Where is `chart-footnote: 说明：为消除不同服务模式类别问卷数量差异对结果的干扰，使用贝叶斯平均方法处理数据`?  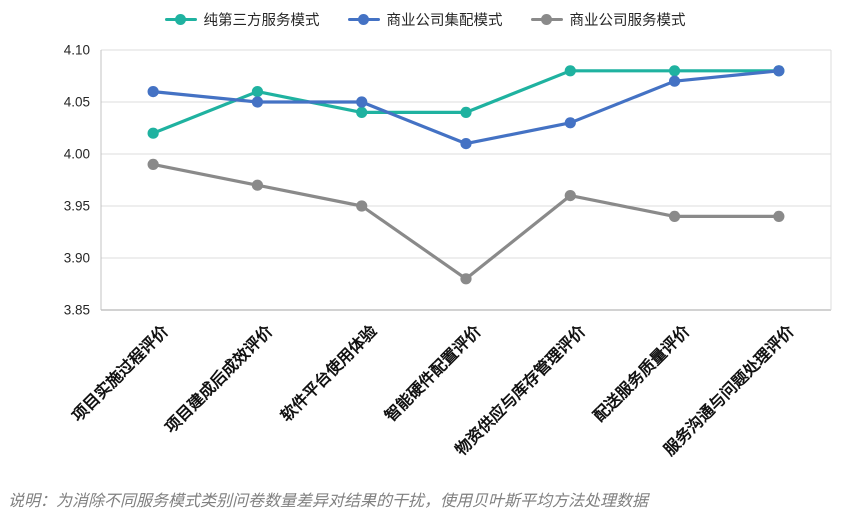 chart-footnote: 说明：为消除不同服务模式类别问卷数量差异对结果的干扰，使用贝叶斯平均方法处理数据 is located at coordinates (328, 501).